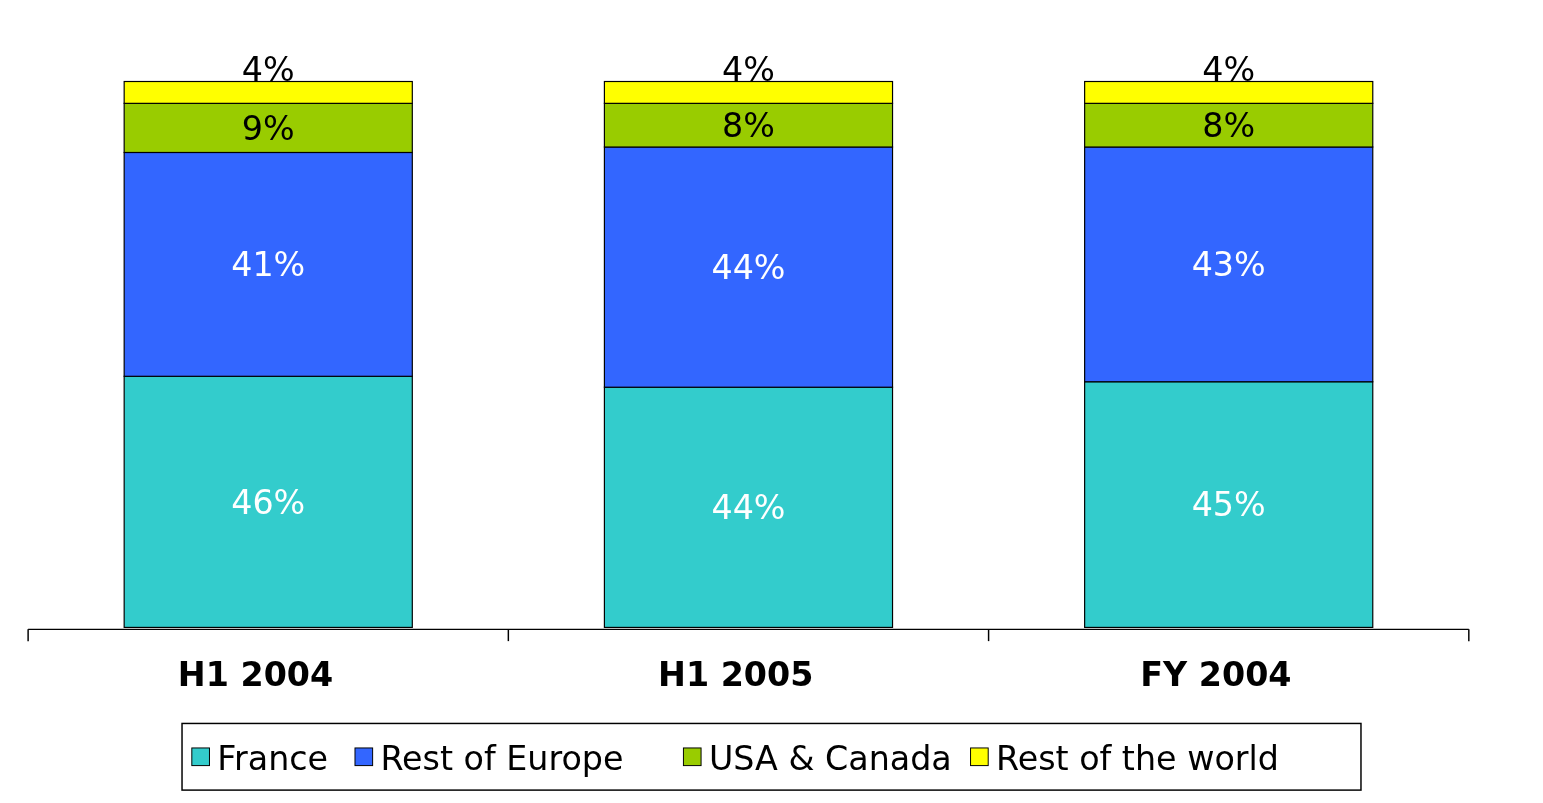 The width and height of the screenshot is (1543, 803). What do you see at coordinates (268, 502) in the screenshot?
I see `data-label: 46%` at bounding box center [268, 502].